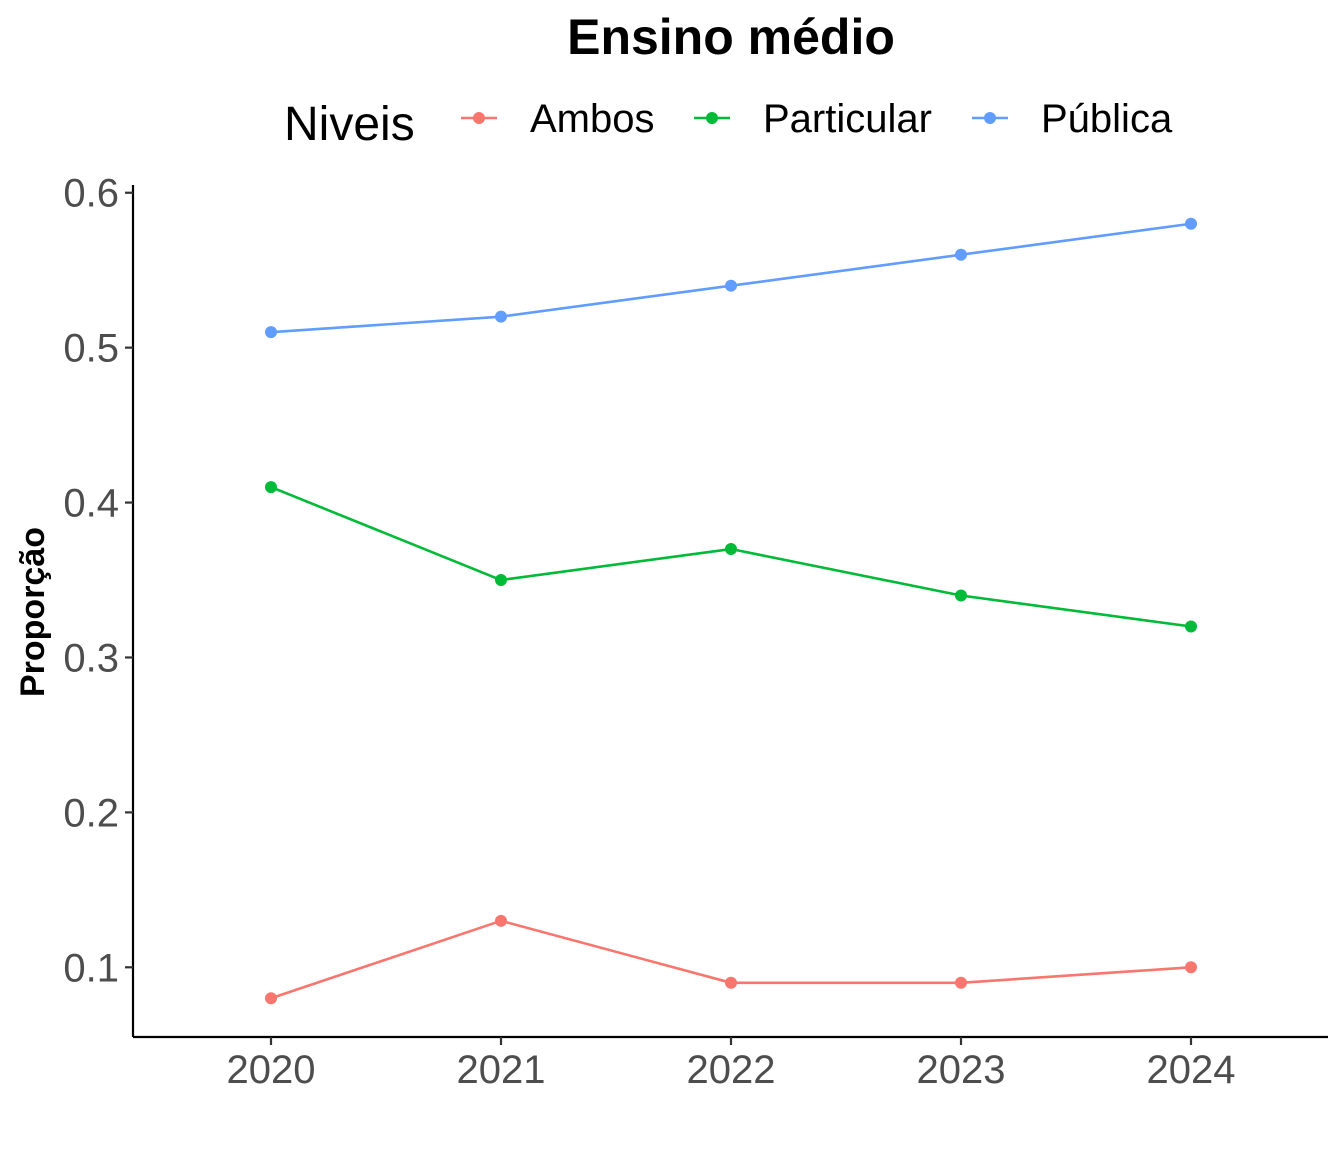  Describe the element at coordinates (91, 194) in the screenshot. I see `y-tick-label: 0.6` at that location.